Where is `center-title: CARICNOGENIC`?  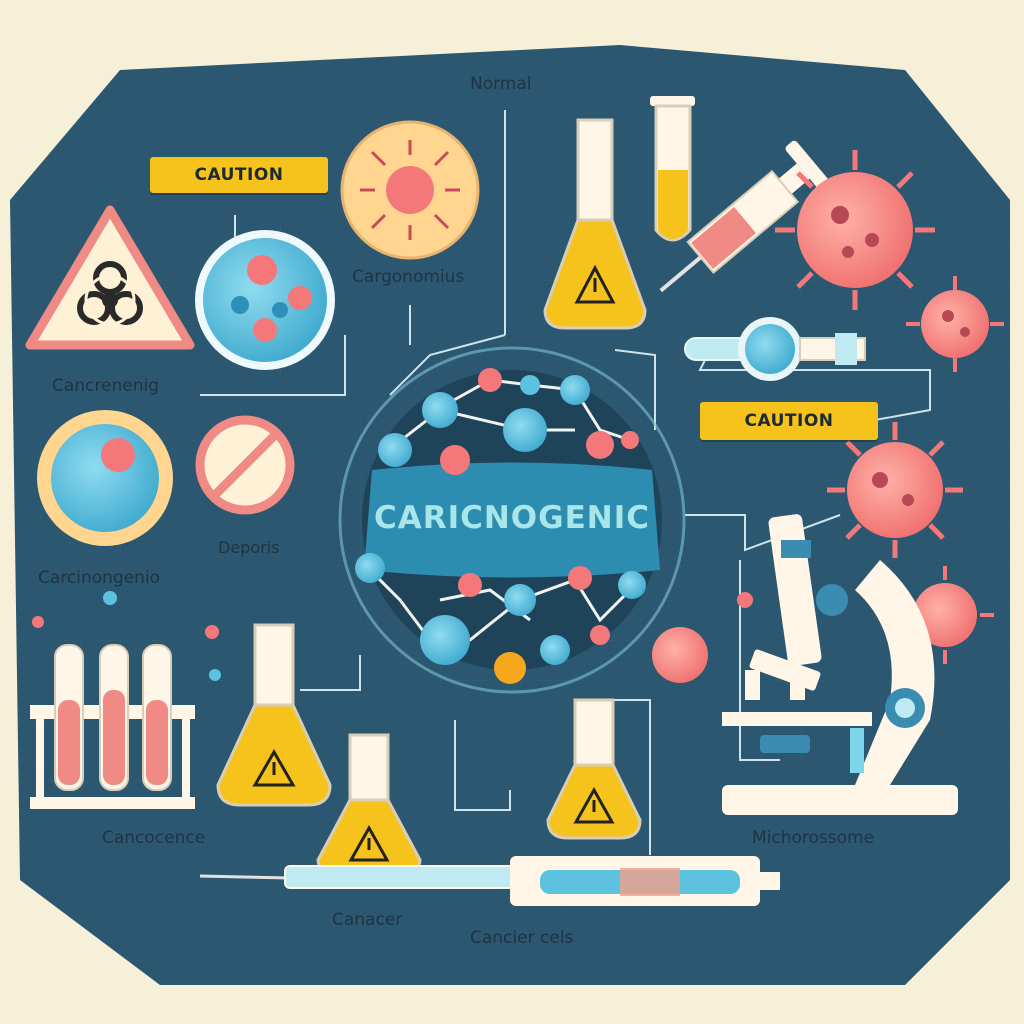 center-title: CARICNOGENIC is located at coordinates (512, 518).